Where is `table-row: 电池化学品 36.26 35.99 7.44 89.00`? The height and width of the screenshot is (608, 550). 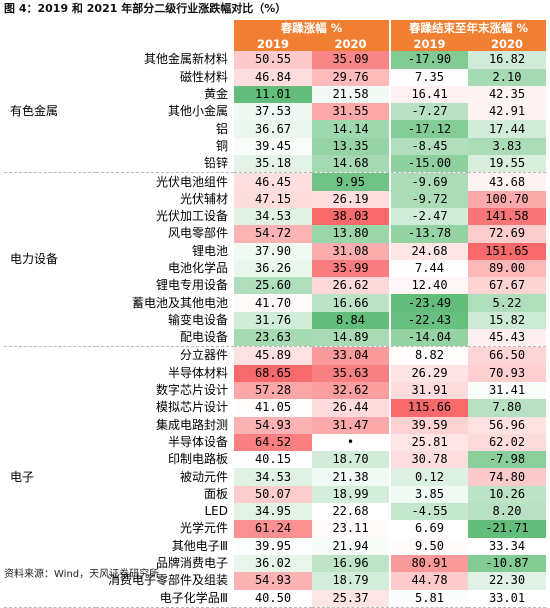 table-row: 电池化学品 36.26 35.99 7.44 89.00 is located at coordinates (275, 268).